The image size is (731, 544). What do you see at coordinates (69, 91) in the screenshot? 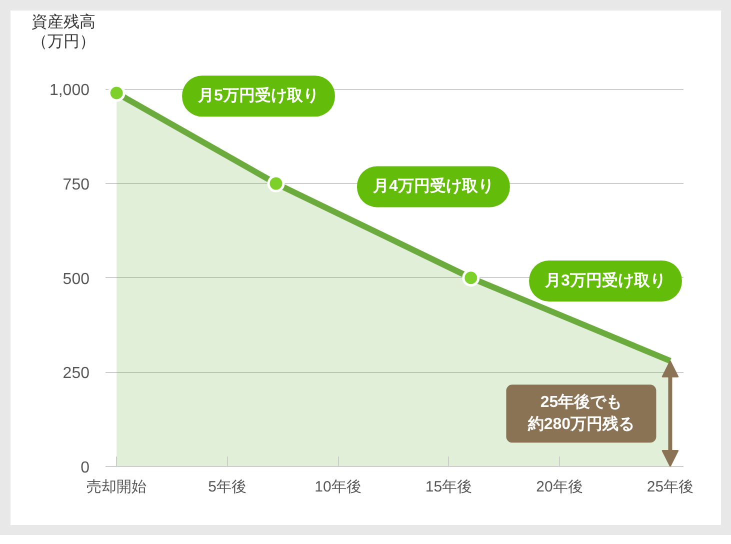
I see `y-tick-label: 1,000` at bounding box center [69, 91].